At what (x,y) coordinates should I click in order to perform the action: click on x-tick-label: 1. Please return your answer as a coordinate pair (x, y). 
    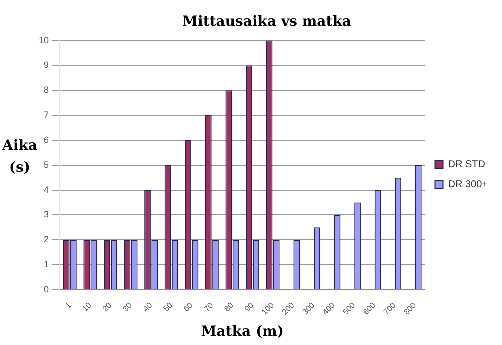
    Looking at the image, I should click on (69, 305).